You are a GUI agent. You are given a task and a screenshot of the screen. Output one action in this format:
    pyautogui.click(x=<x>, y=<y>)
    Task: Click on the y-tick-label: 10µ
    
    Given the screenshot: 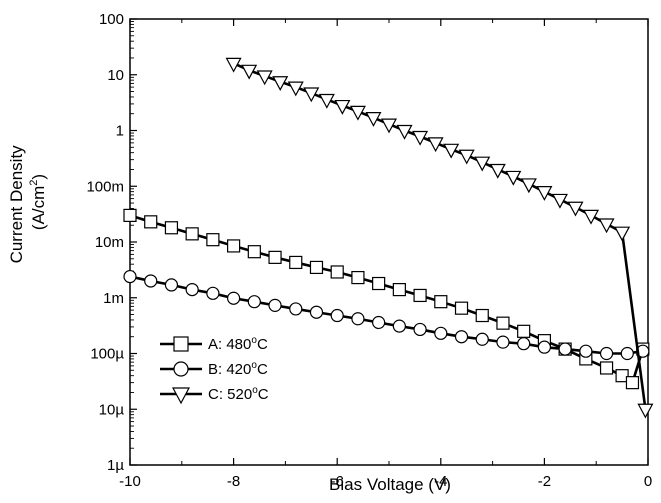 What is the action you would take?
    pyautogui.click(x=112, y=409)
    